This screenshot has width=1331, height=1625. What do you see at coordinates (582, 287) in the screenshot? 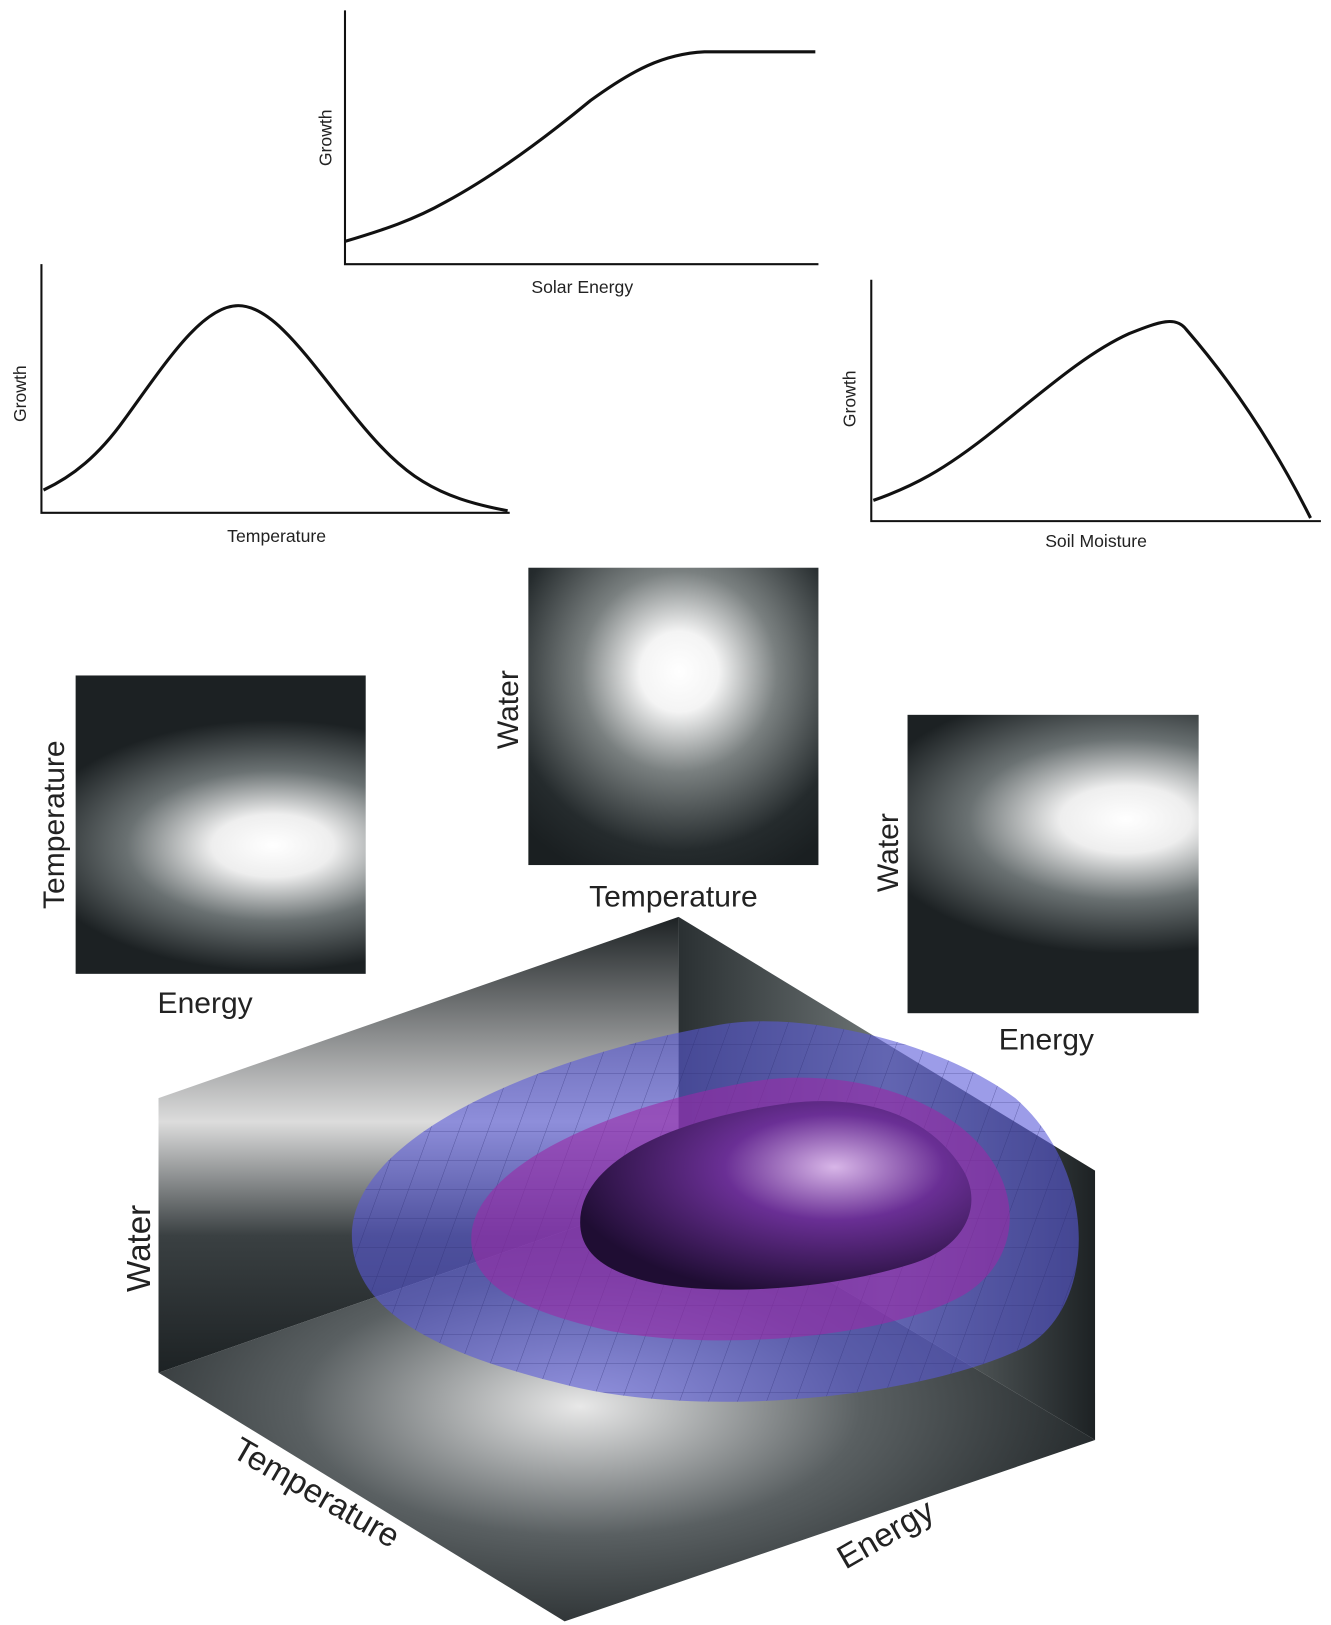
I see `x-label: Solar Energy` at bounding box center [582, 287].